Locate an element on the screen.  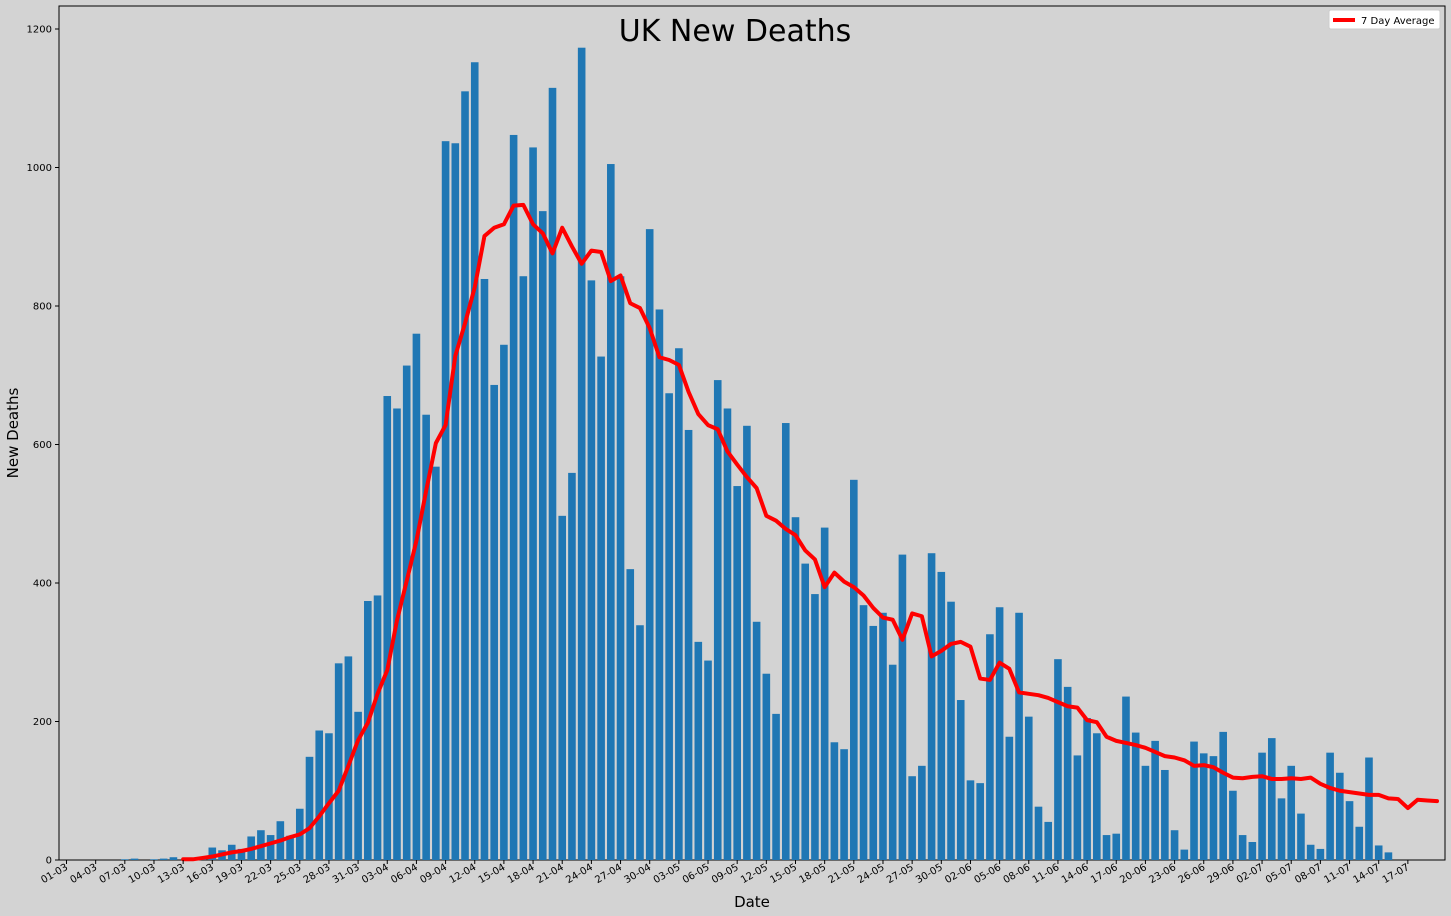
x-tick-label: 03-04 is located at coordinates (375, 874).